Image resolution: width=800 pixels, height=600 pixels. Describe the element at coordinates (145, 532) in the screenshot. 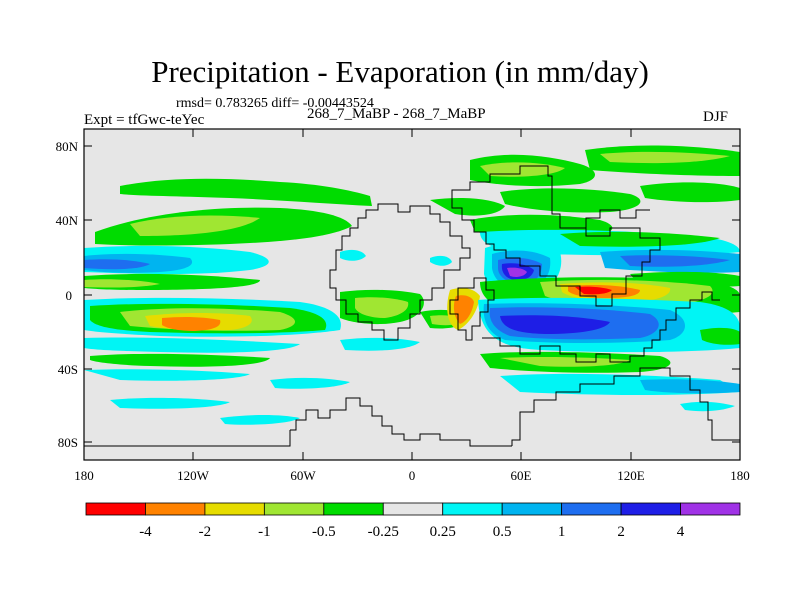

I see `colorbar-label: -4` at that location.